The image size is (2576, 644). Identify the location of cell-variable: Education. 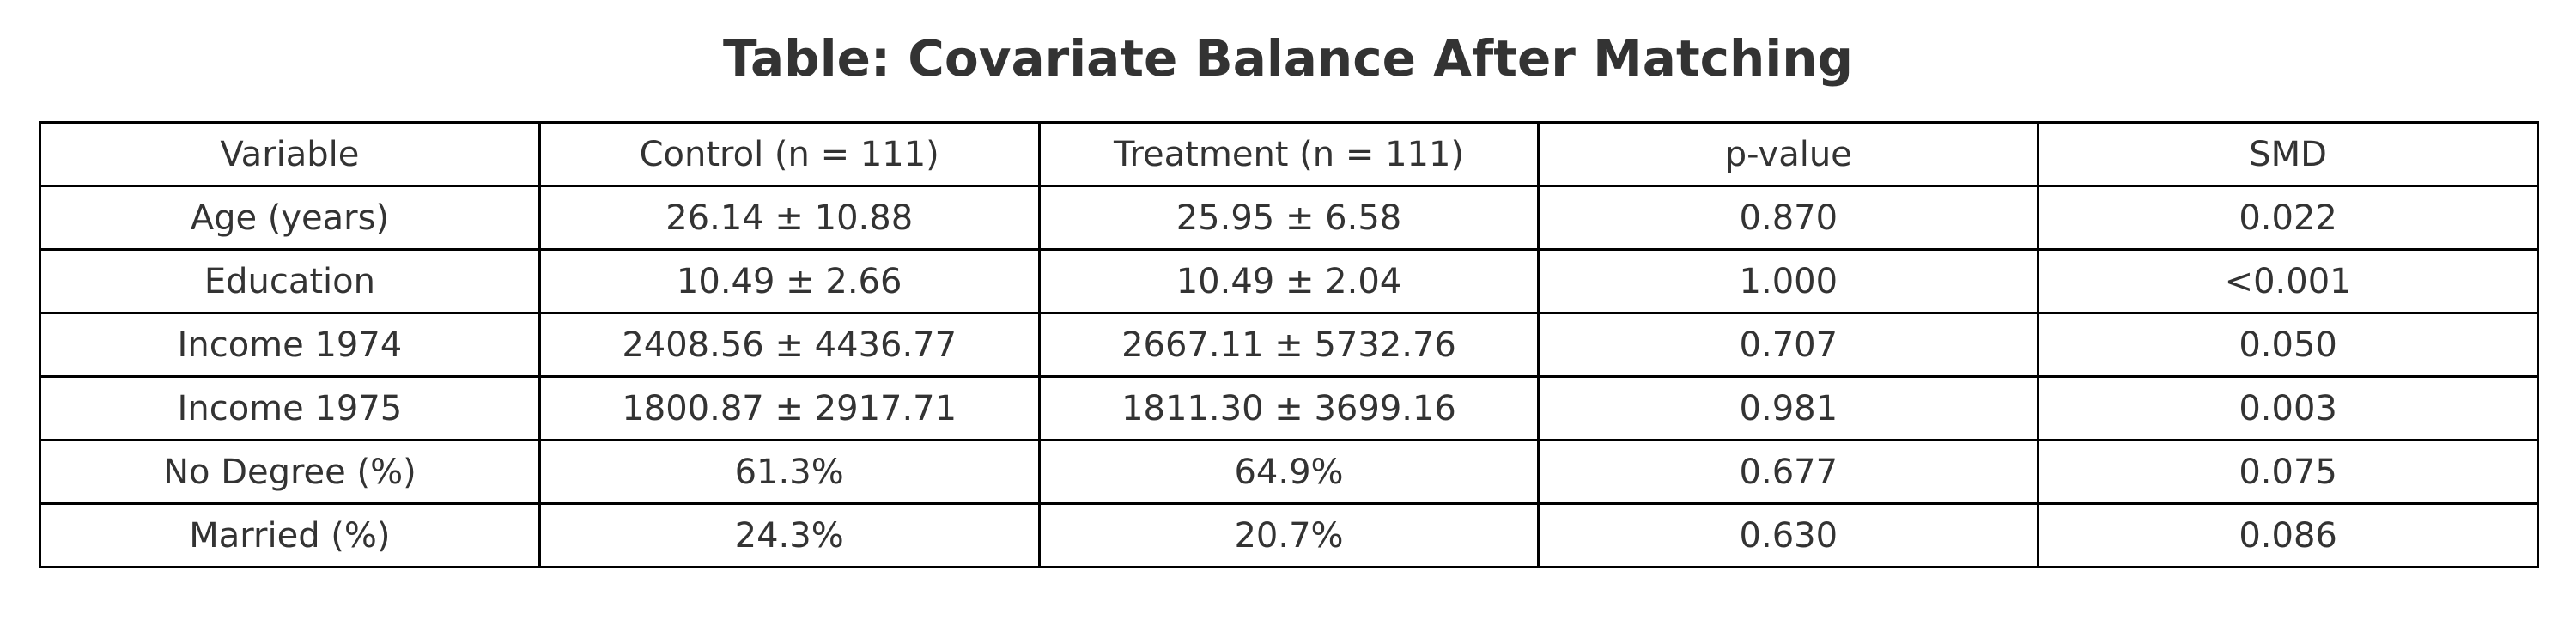
(290, 281).